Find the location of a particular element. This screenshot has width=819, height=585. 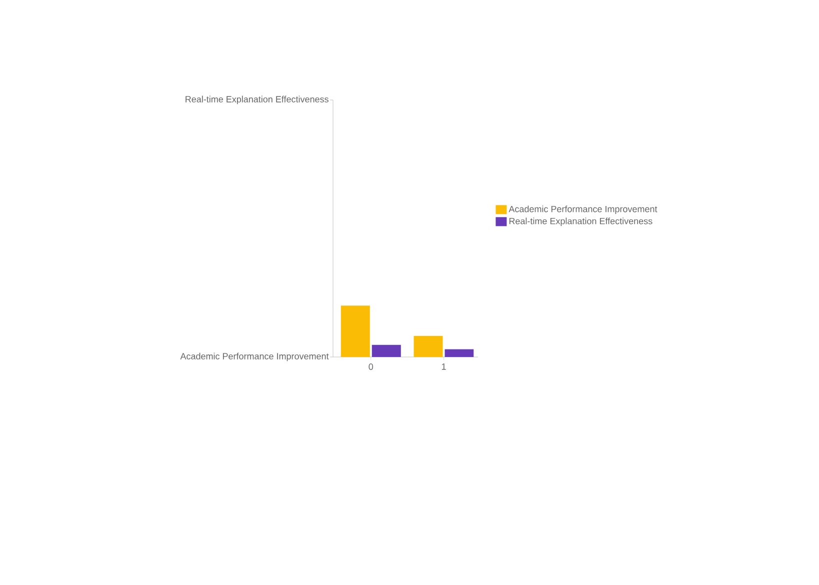

x-tick-label: 0 is located at coordinates (371, 367).